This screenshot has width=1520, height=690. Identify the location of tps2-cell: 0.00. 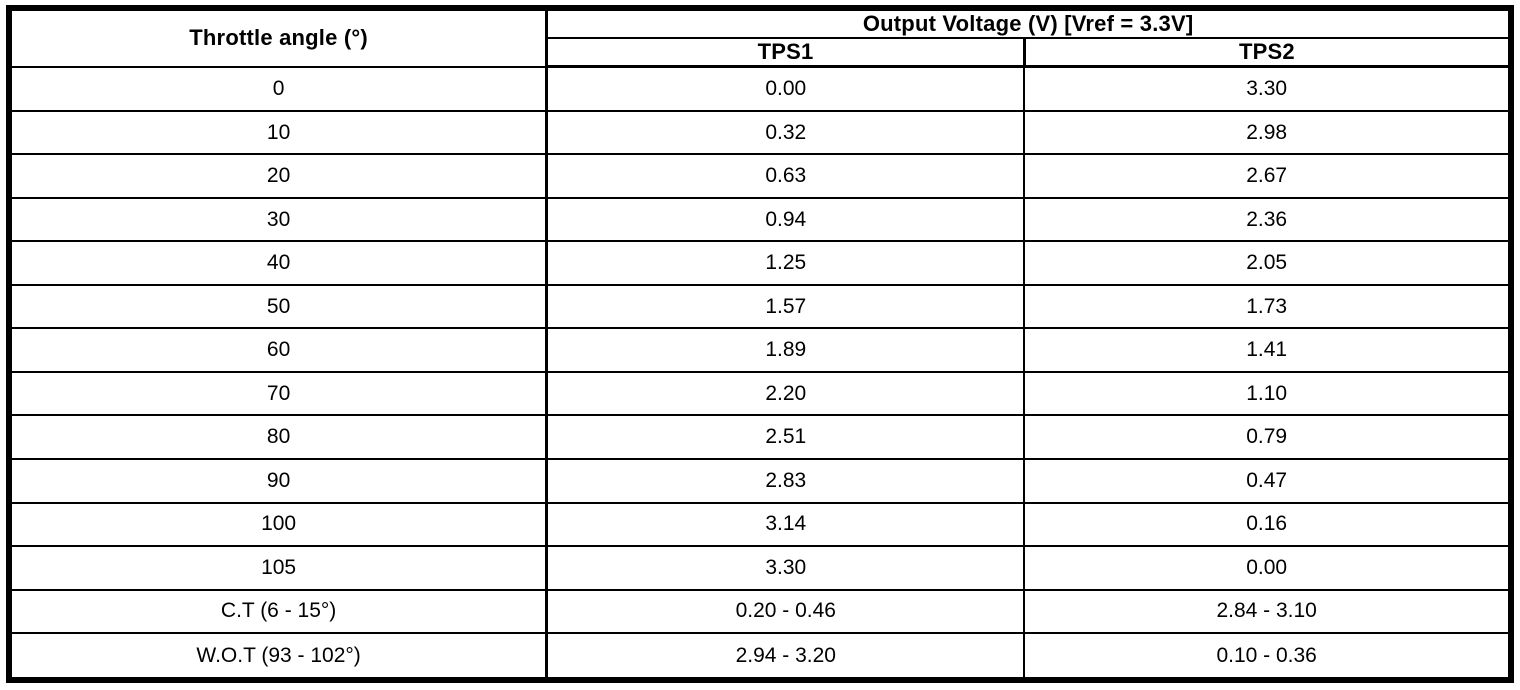
(1267, 568).